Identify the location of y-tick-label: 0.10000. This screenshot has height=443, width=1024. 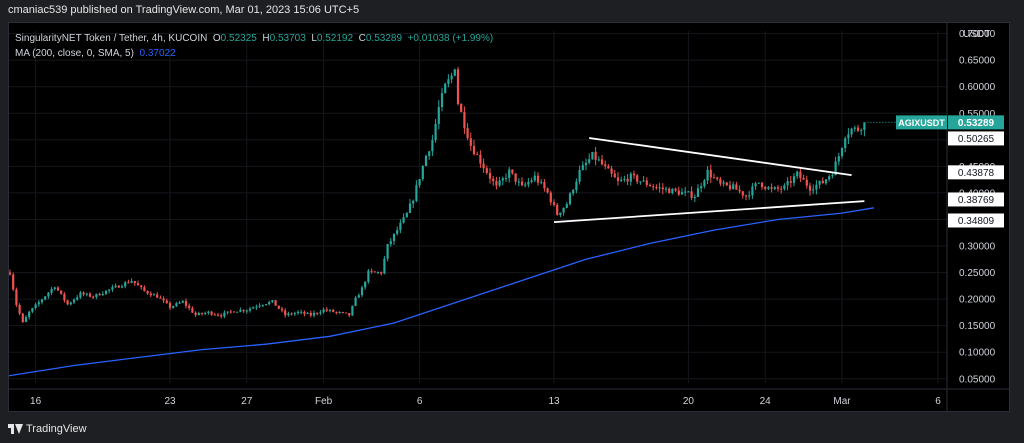
(977, 353).